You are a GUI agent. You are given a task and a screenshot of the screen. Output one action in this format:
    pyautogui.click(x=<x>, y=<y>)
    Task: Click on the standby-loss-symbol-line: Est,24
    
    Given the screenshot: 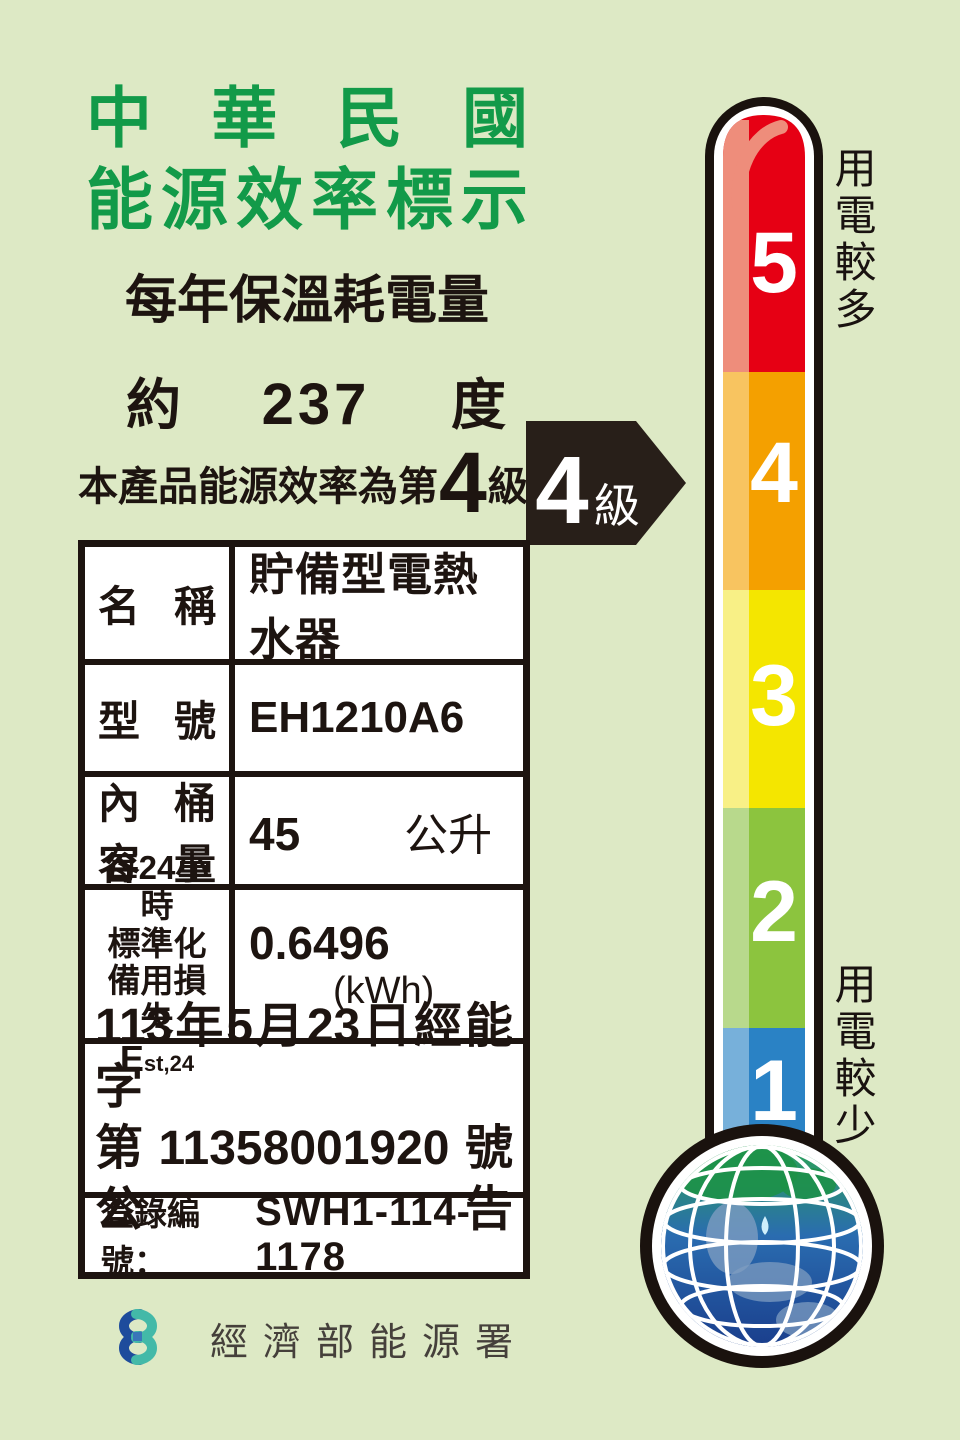 What is the action you would take?
    pyautogui.click(x=157, y=1058)
    